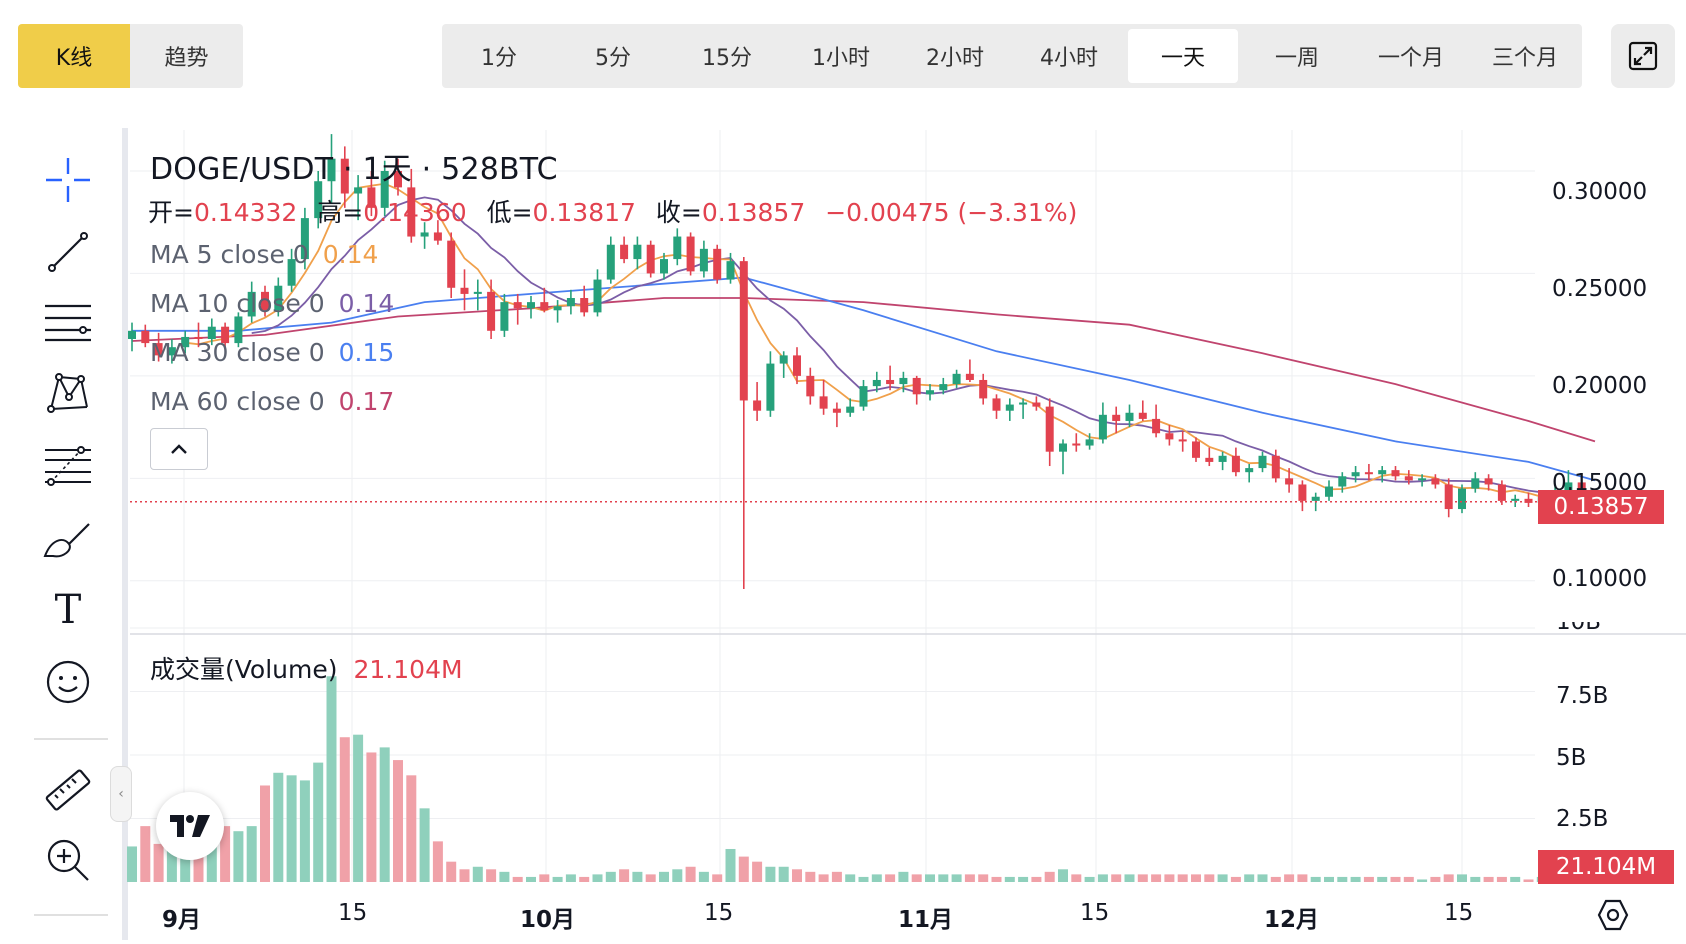  I want to click on interval-1w: 一周, so click(1296, 58).